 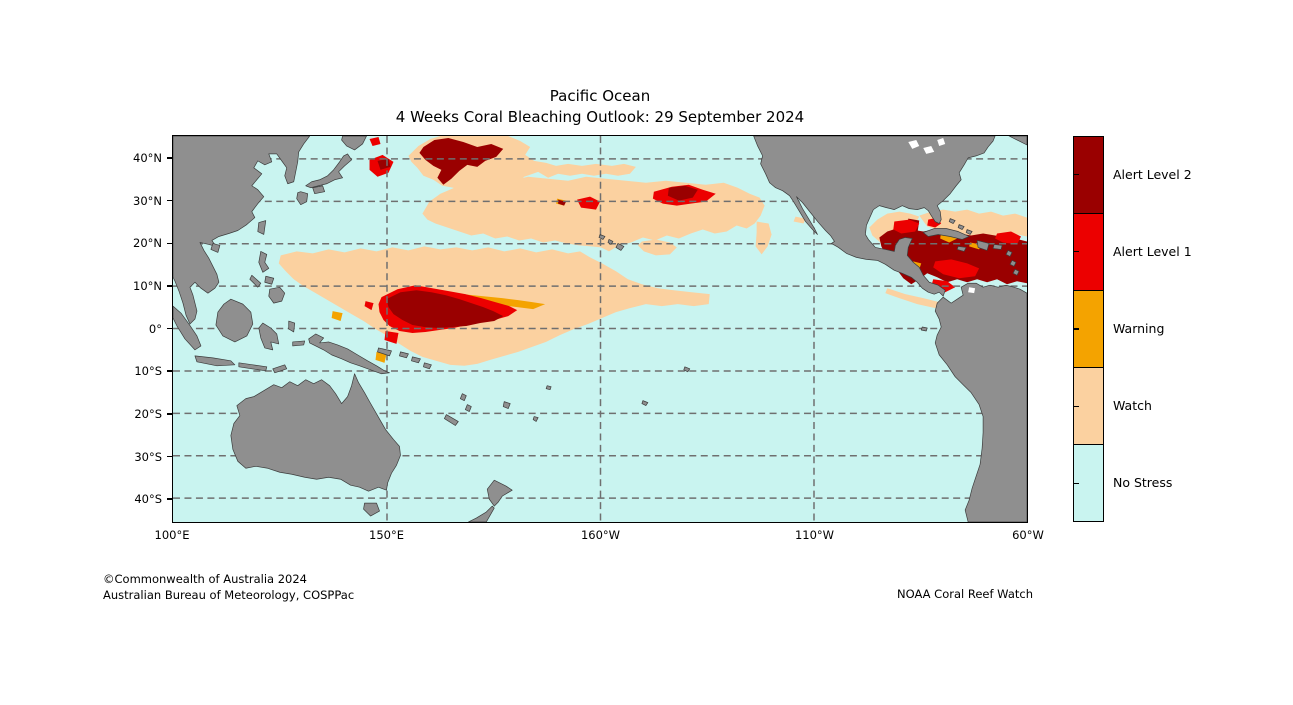 I want to click on legend-label-alert2: Alert Level 2, so click(x=1152, y=174).